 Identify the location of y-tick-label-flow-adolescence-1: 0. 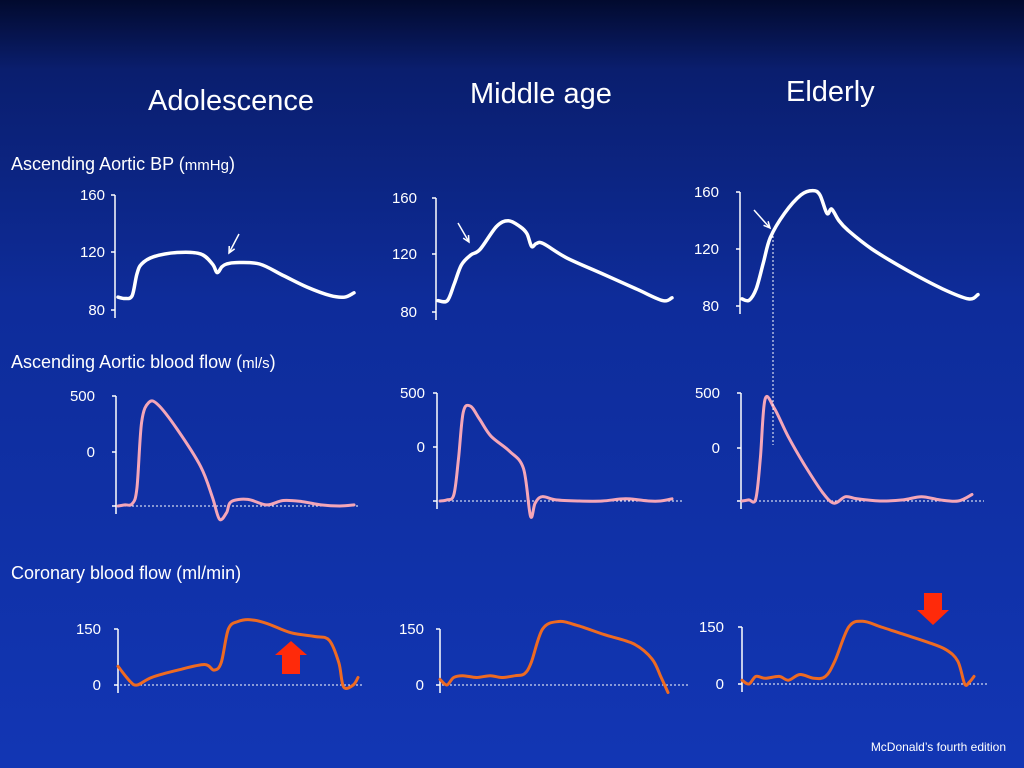
(91, 452).